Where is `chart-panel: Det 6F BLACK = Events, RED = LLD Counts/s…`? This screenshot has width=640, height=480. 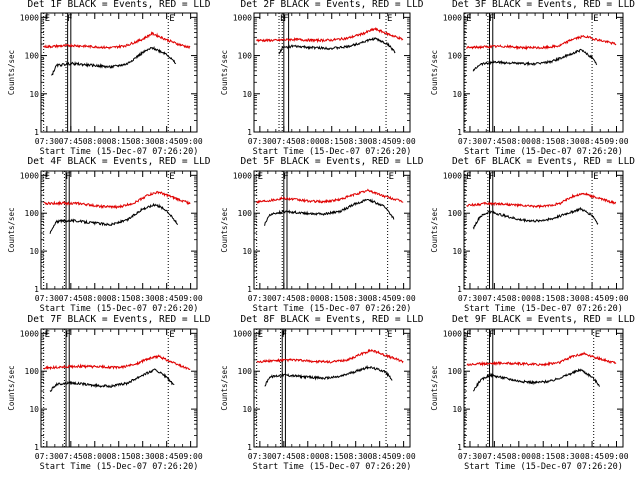 chart-panel: Det 6F BLACK = Events, RED = LLD Counts/s… is located at coordinates (532, 235).